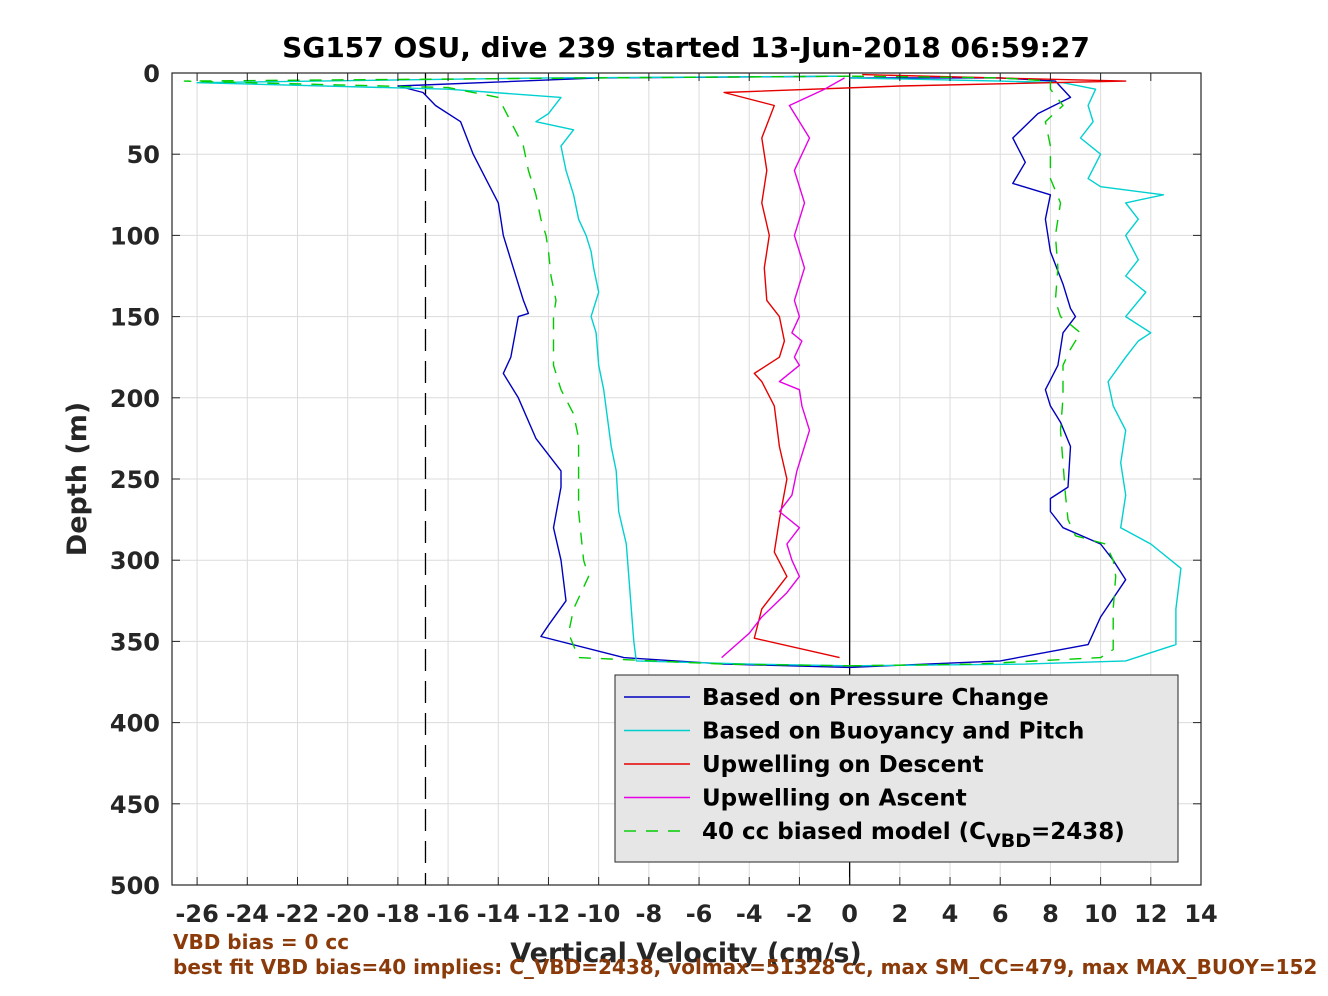  What do you see at coordinates (196, 914) in the screenshot?
I see `x-tick-label: -26` at bounding box center [196, 914].